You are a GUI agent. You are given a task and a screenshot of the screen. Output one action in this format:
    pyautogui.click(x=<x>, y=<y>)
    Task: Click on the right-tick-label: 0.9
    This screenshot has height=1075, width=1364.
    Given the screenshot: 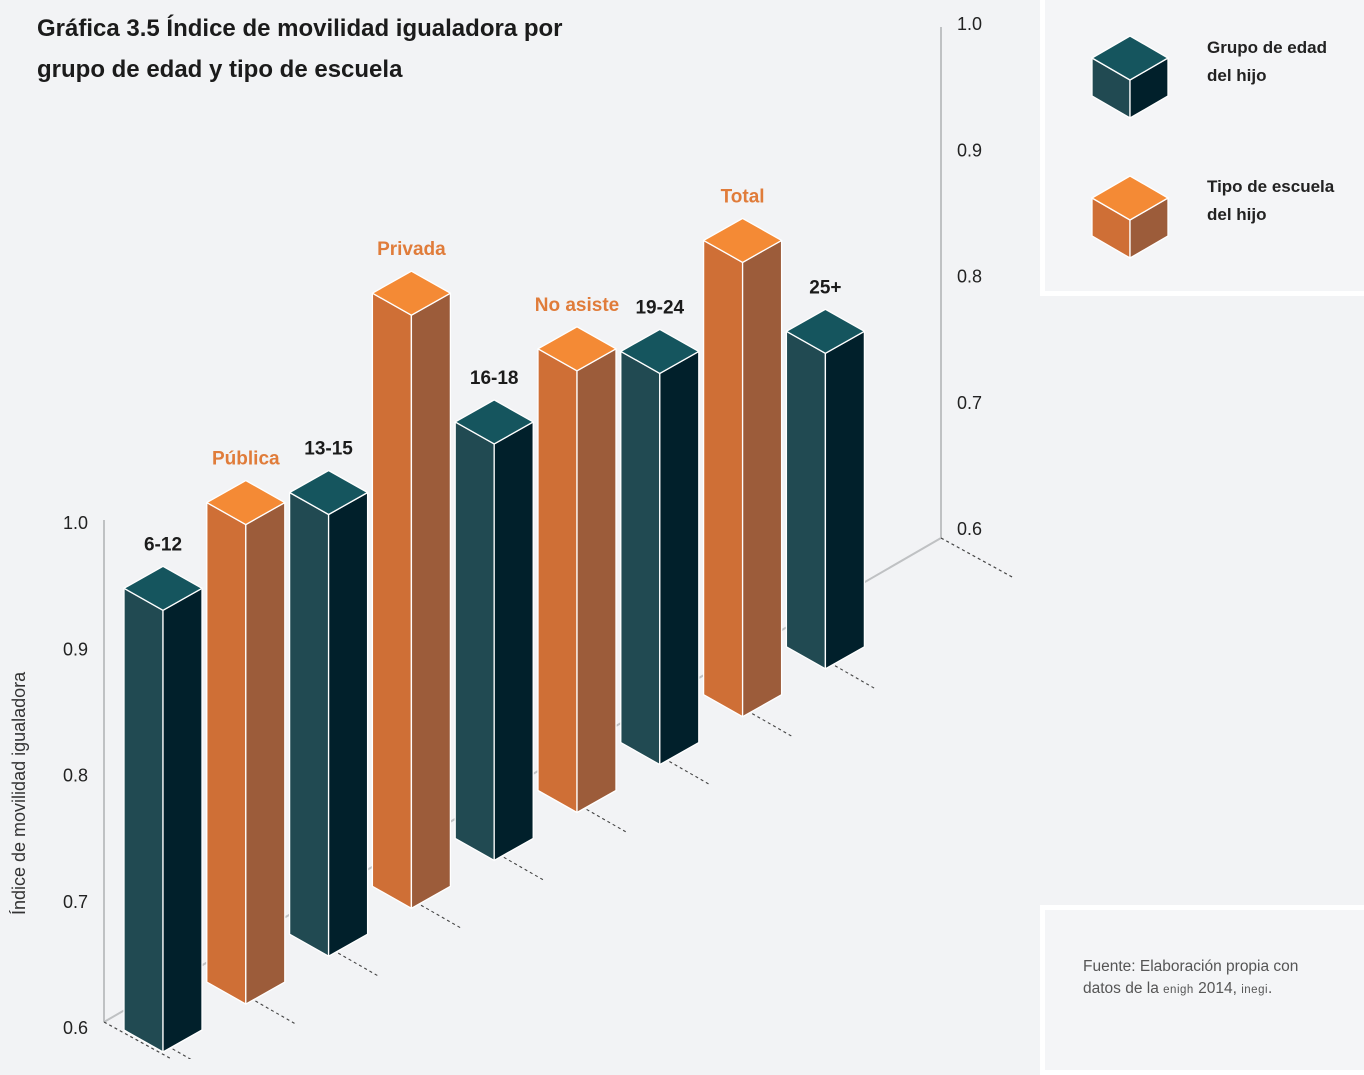 What is the action you would take?
    pyautogui.click(x=969, y=150)
    